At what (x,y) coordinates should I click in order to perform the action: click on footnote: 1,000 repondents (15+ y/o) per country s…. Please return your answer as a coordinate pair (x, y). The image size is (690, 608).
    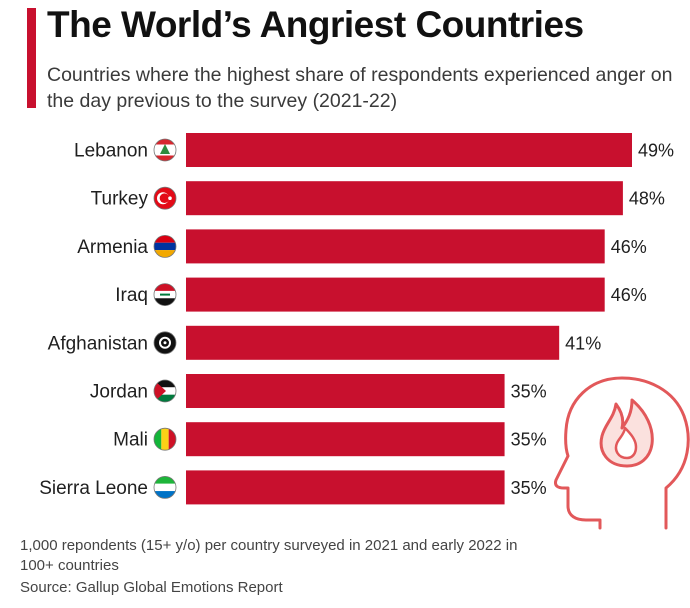
    Looking at the image, I should click on (269, 555).